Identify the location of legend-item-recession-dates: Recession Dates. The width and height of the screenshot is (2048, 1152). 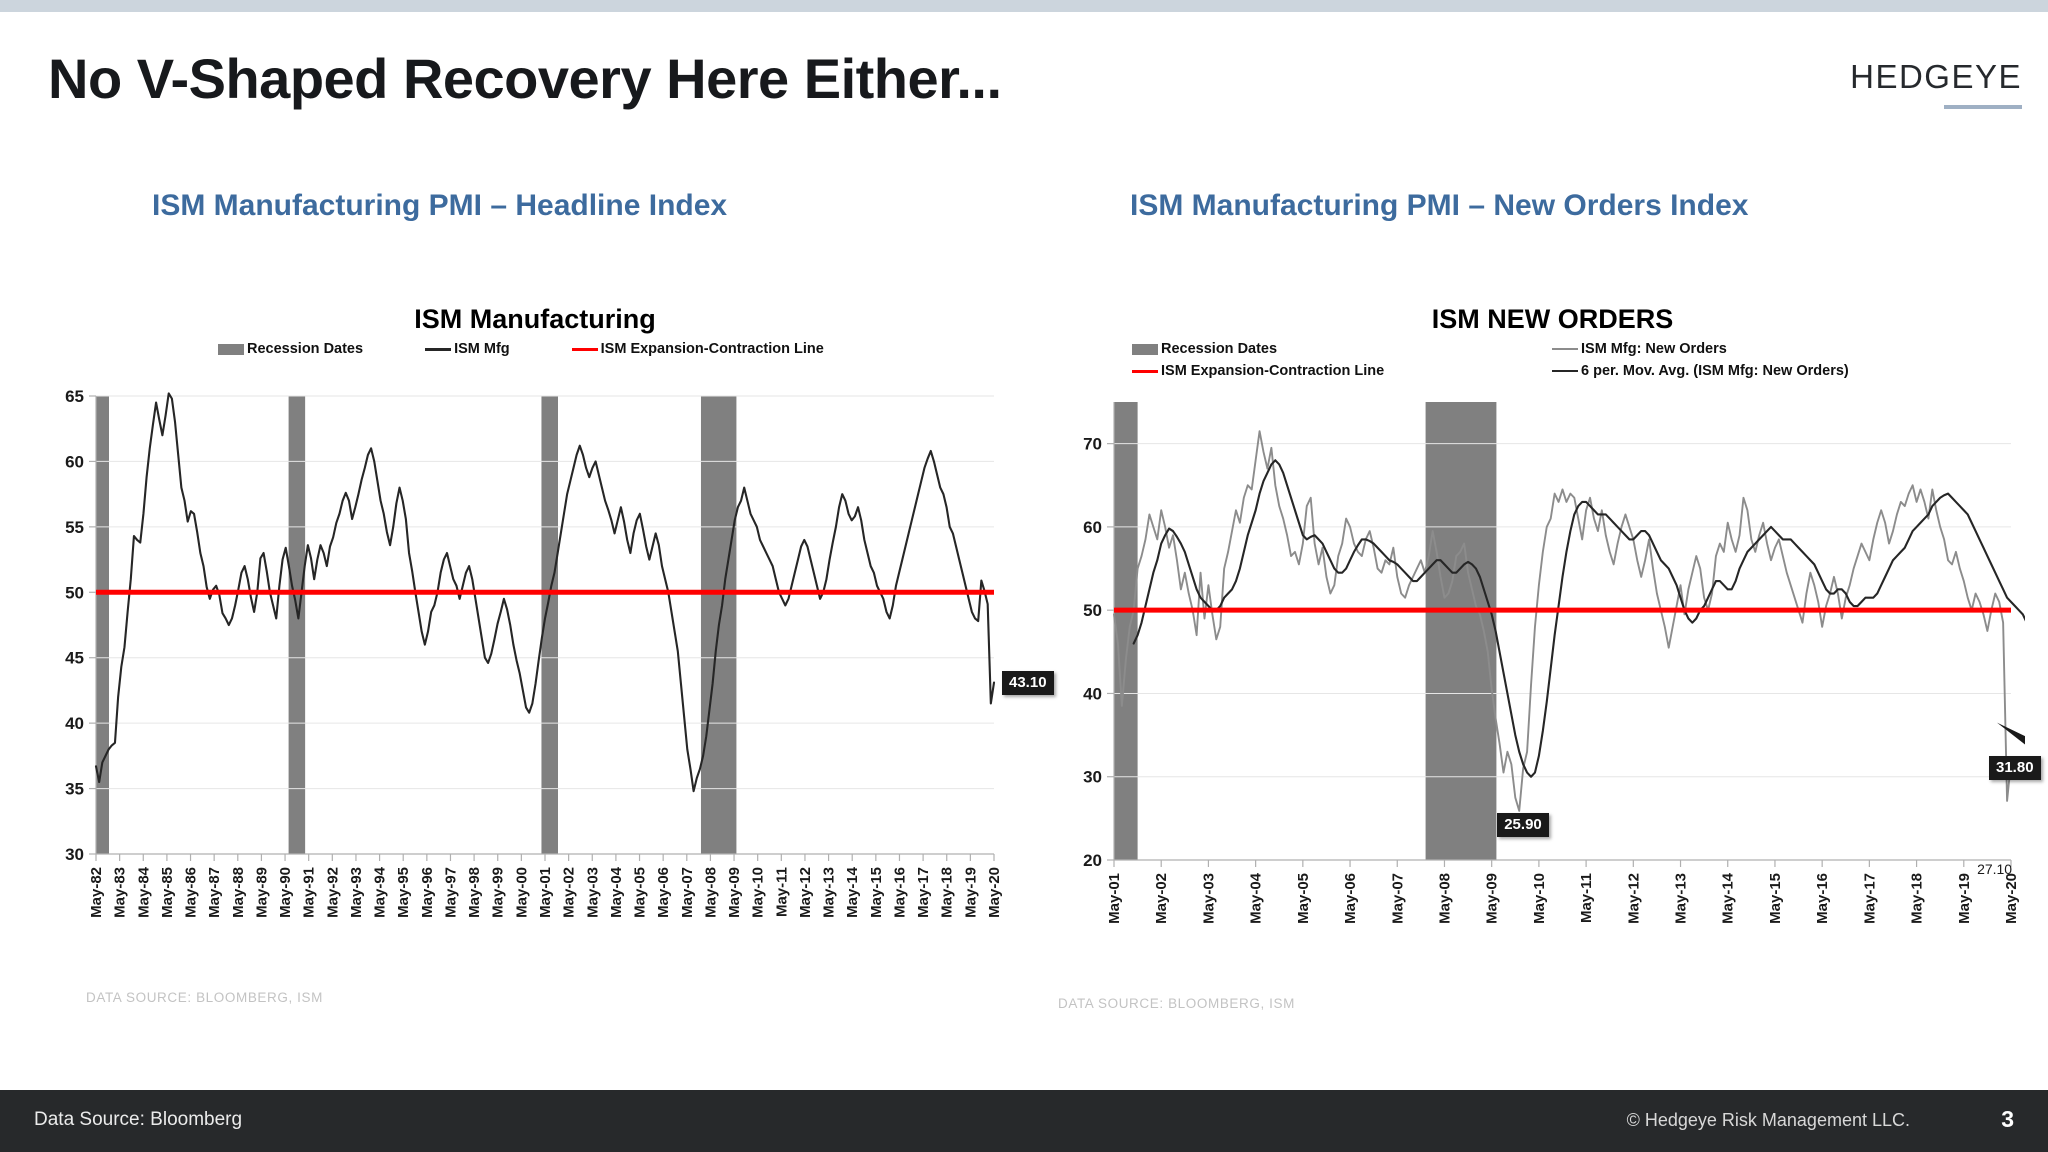
(290, 349).